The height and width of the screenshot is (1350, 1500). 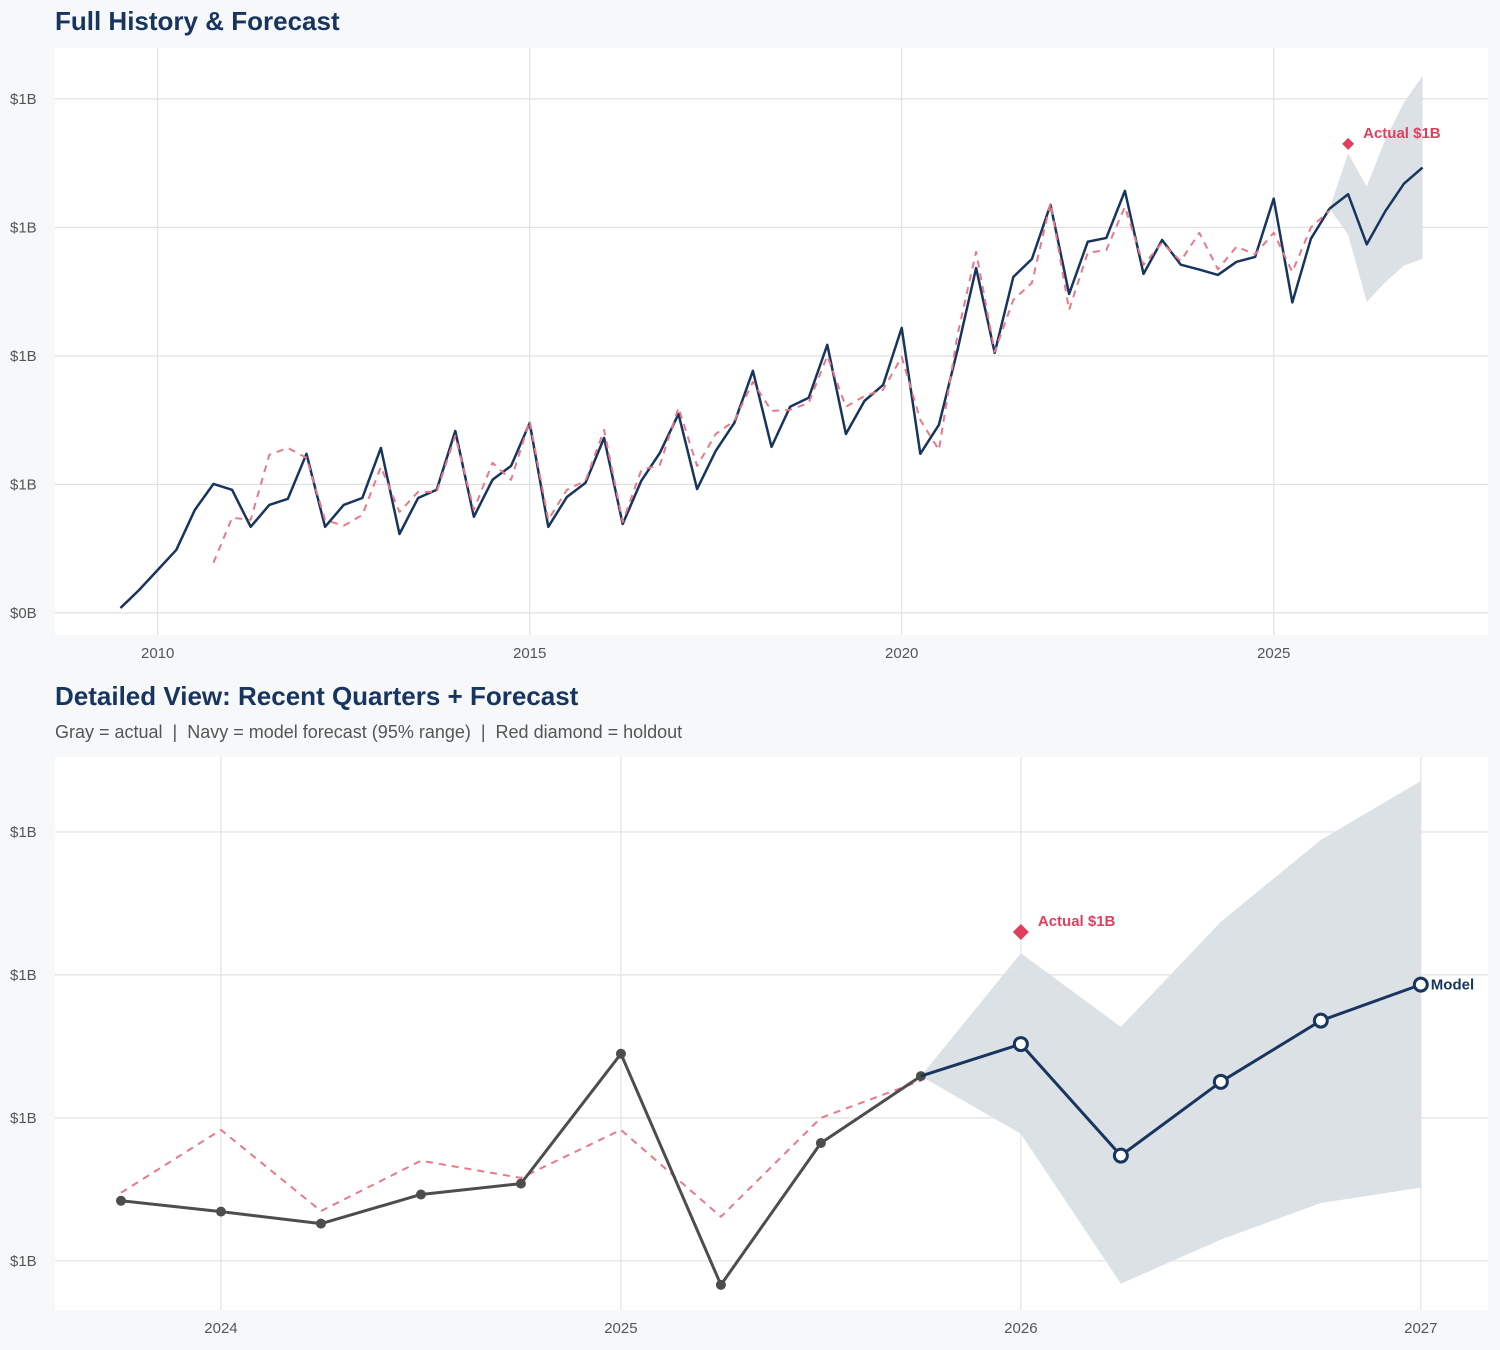 I want to click on x-tick-label: 2026, so click(x=1020, y=1328).